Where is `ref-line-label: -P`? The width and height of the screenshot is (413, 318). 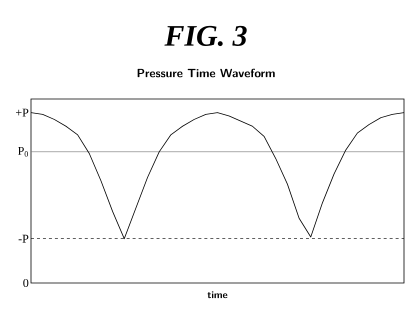 ref-line-label: -P is located at coordinates (23, 238).